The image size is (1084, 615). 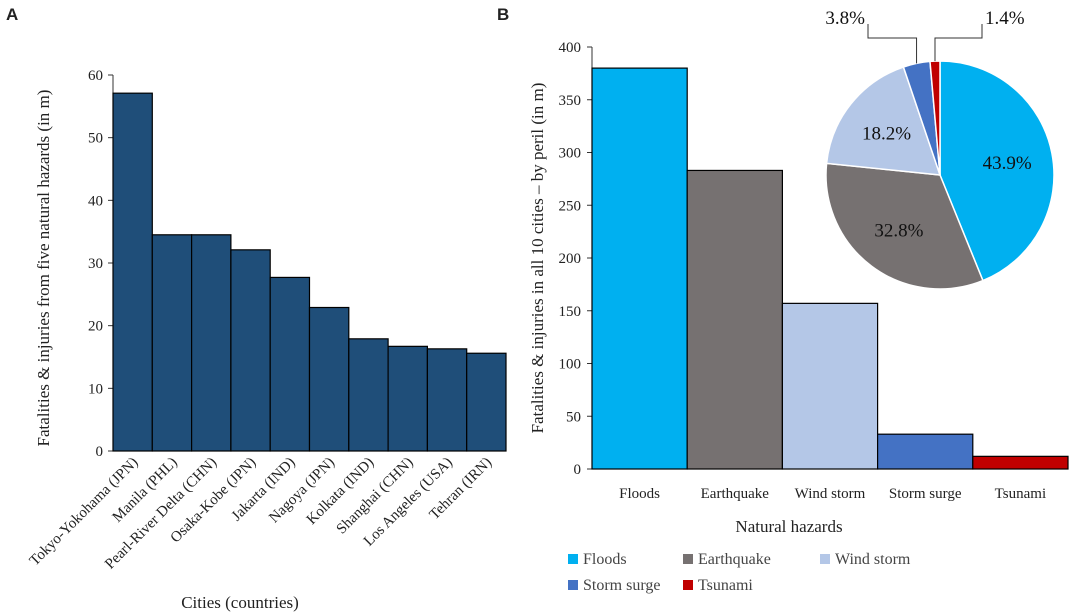 I want to click on pie-value-label: 1.4%, so click(x=1005, y=18).